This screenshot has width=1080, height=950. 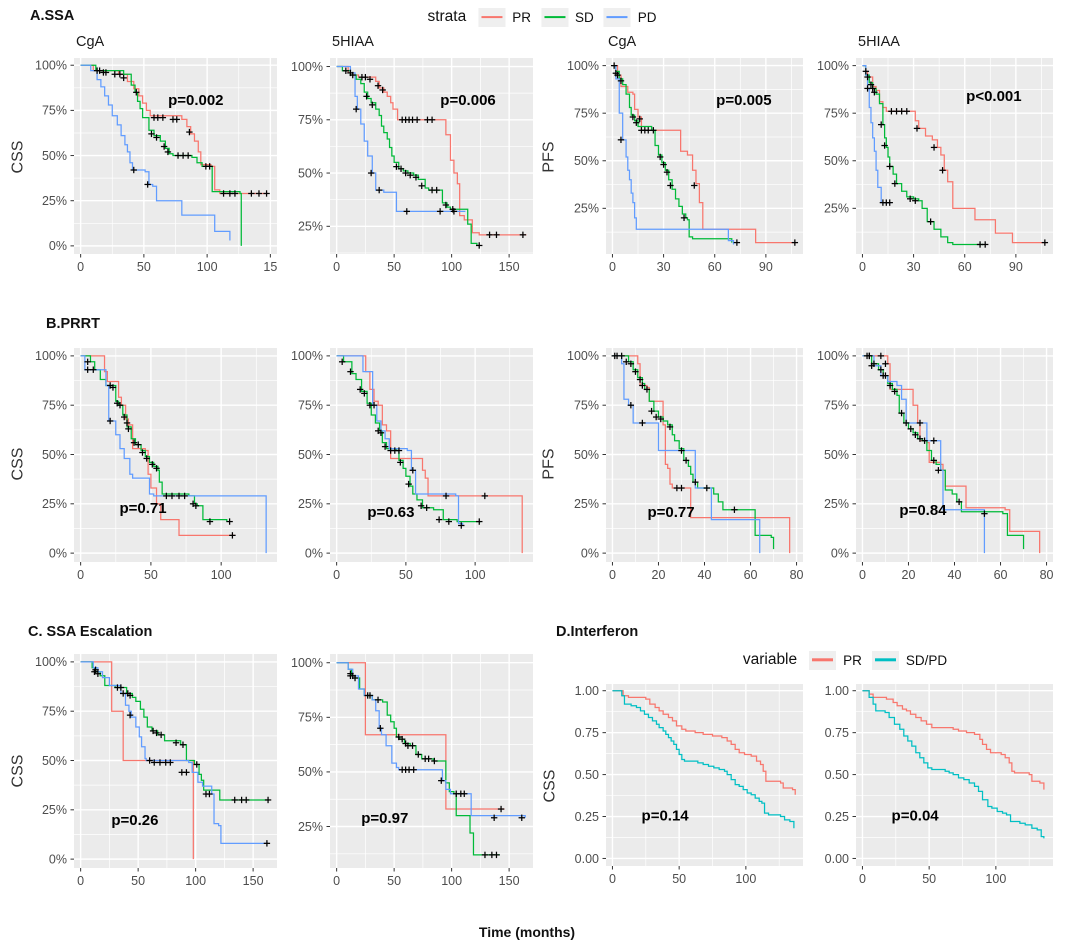 I want to click on variable-legend-row: variable PR SD/PD, so click(x=800, y=660).